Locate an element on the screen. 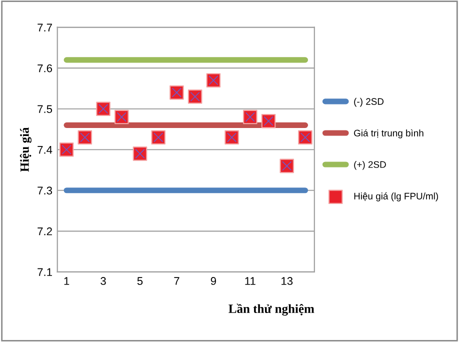 The image size is (459, 342). x-tick-label: 9 is located at coordinates (213, 281).